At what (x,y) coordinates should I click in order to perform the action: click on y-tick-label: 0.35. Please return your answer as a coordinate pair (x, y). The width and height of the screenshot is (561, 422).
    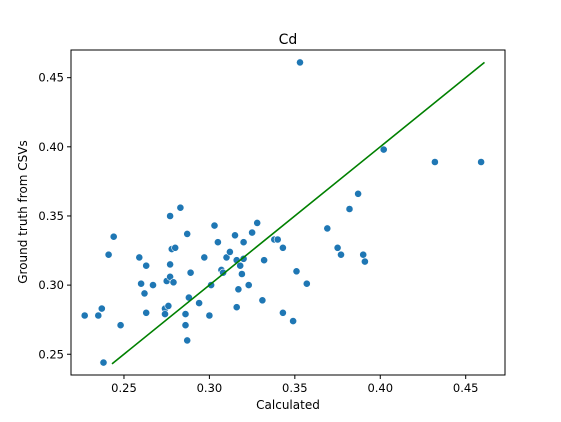
    Looking at the image, I should click on (51, 216).